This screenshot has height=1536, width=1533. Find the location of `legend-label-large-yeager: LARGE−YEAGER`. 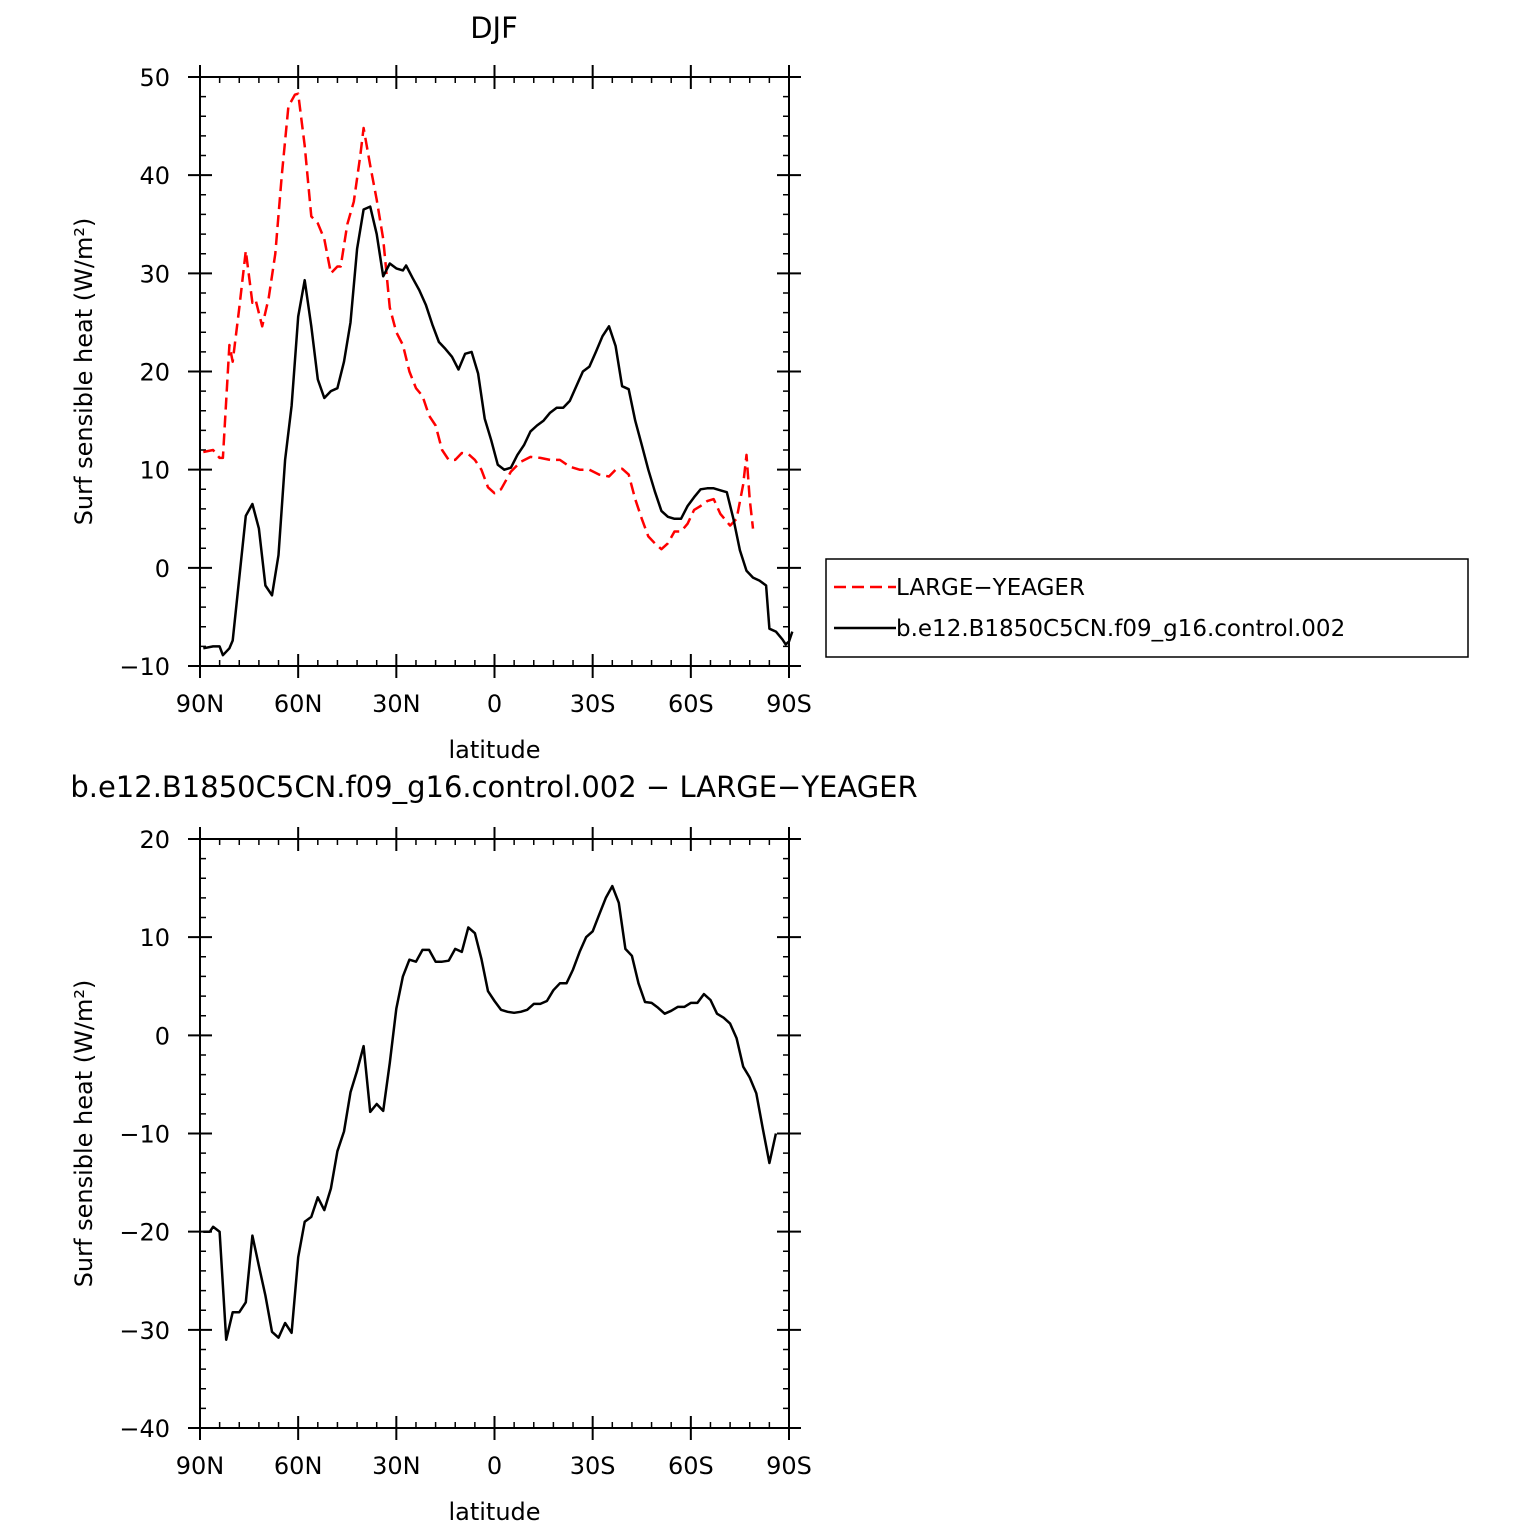

legend-label-large-yeager: LARGE−YEAGER is located at coordinates (990, 588).